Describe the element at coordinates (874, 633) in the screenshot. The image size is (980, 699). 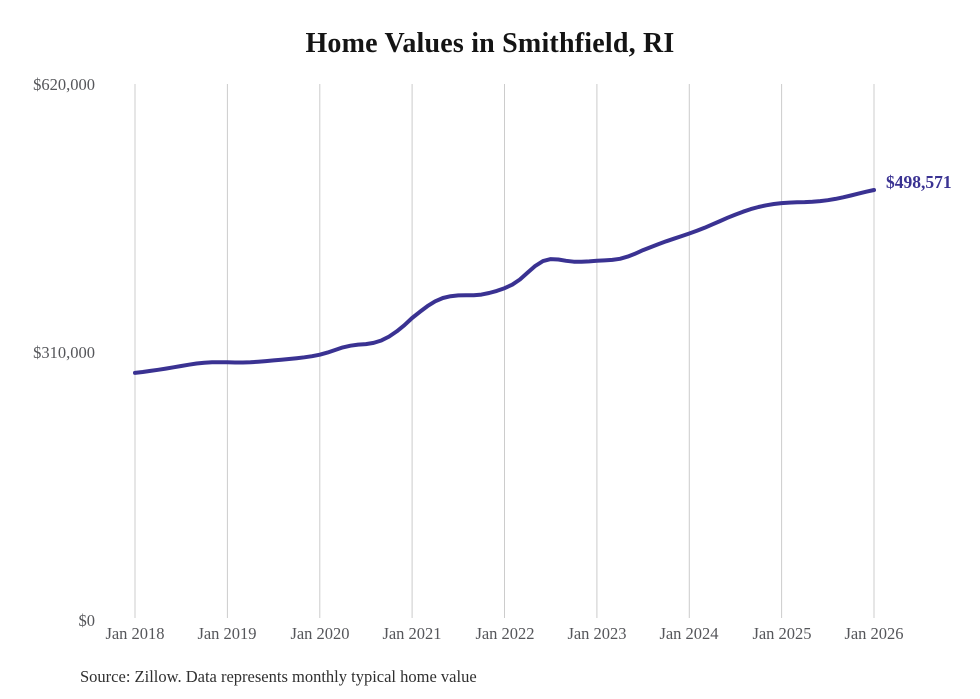
I see `x-tick-label: Jan 2026` at that location.